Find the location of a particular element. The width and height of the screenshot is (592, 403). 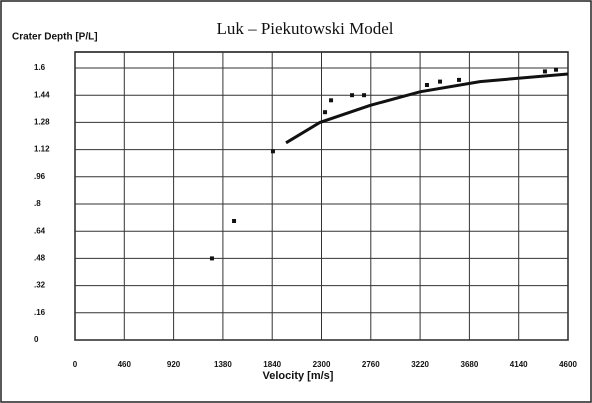

fit-line is located at coordinates (427, 108).